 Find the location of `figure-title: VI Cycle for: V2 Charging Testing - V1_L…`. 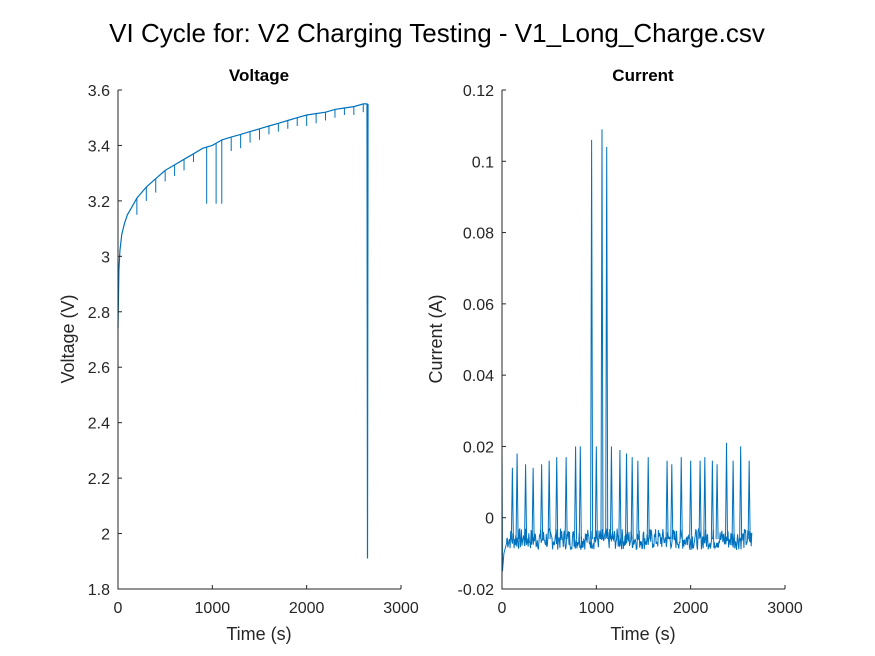

figure-title: VI Cycle for: V2 Charging Testing - V1_L… is located at coordinates (437, 33).